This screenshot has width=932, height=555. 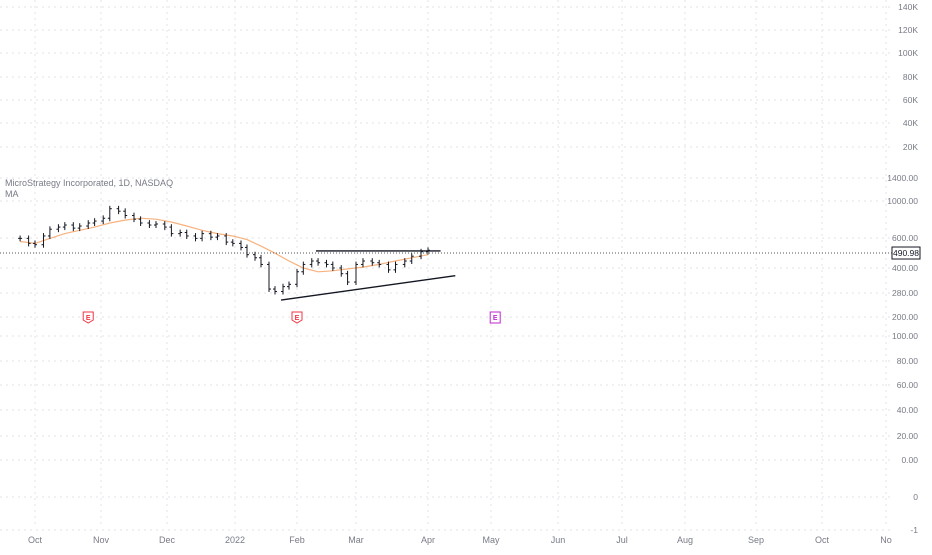 What do you see at coordinates (101, 540) in the screenshot?
I see `x-tick-label: Nov` at bounding box center [101, 540].